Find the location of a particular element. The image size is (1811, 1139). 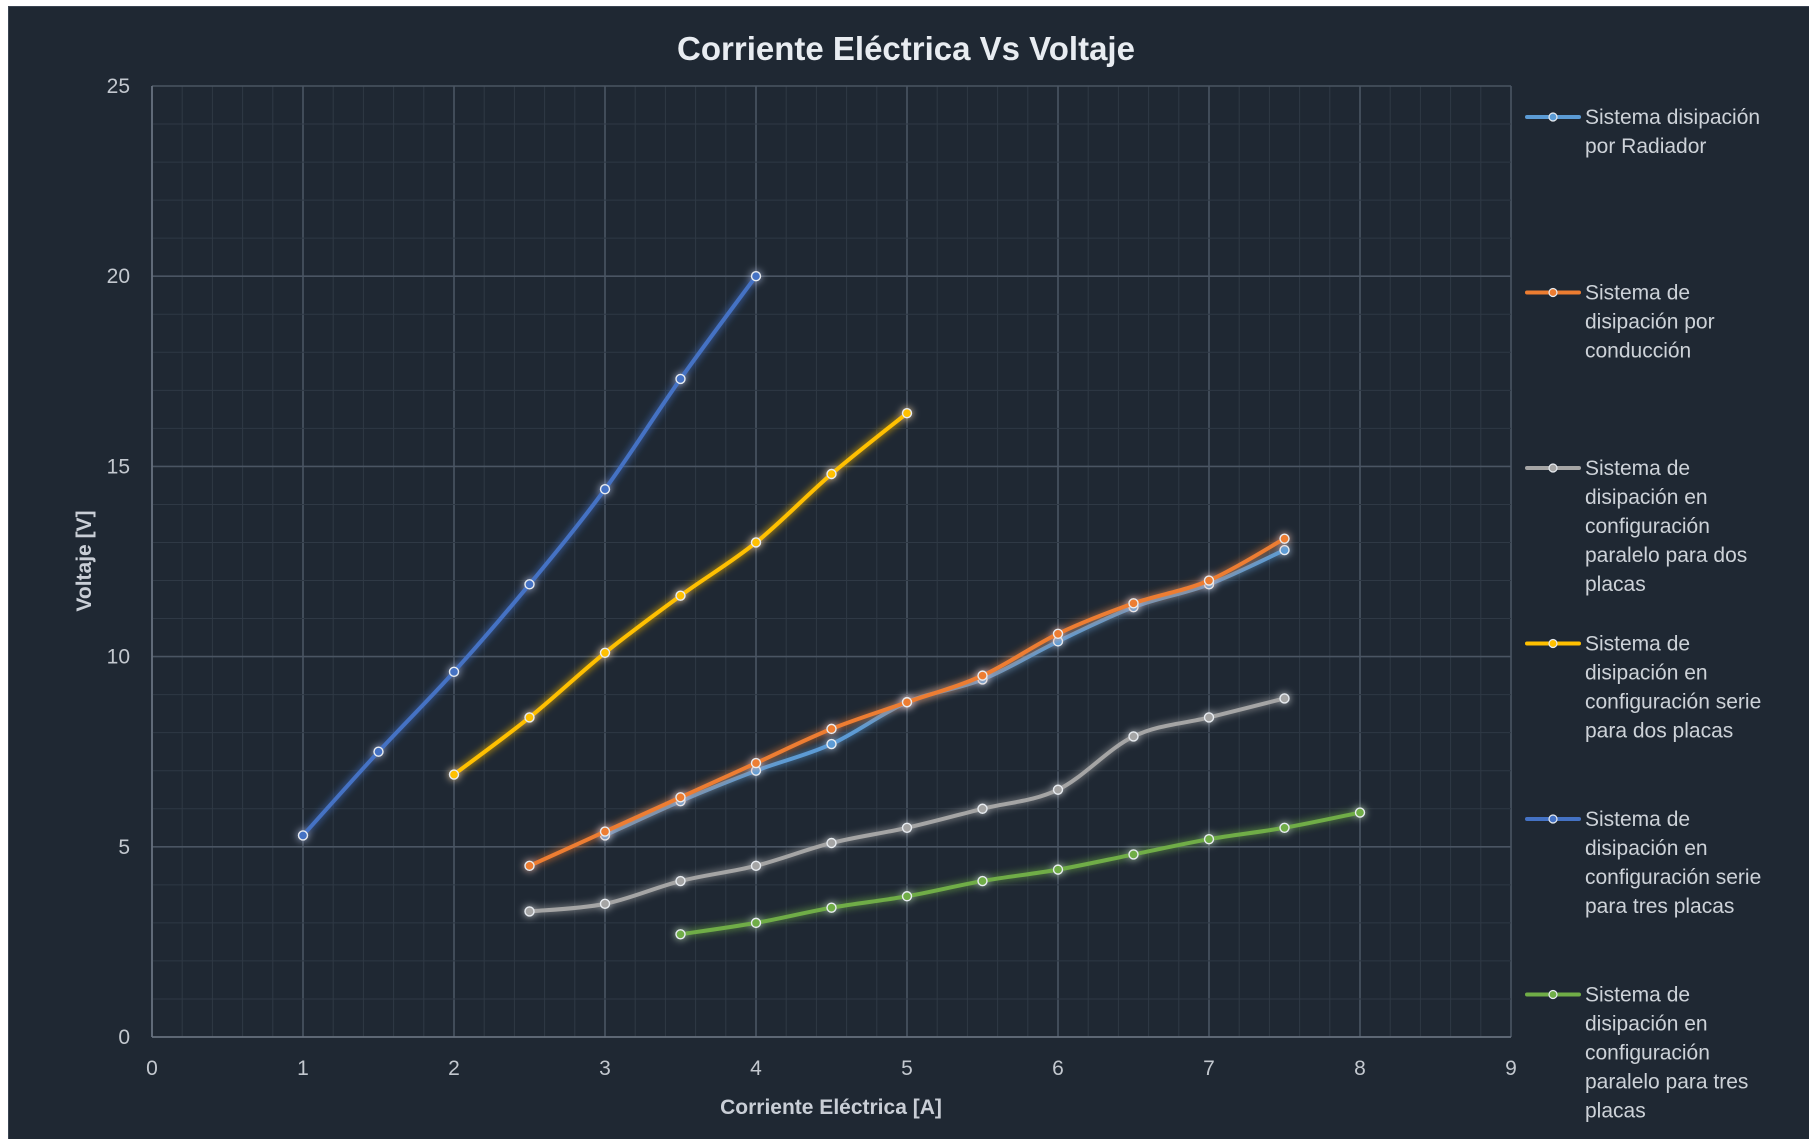

y-tick-label: 20 is located at coordinates (118, 276).